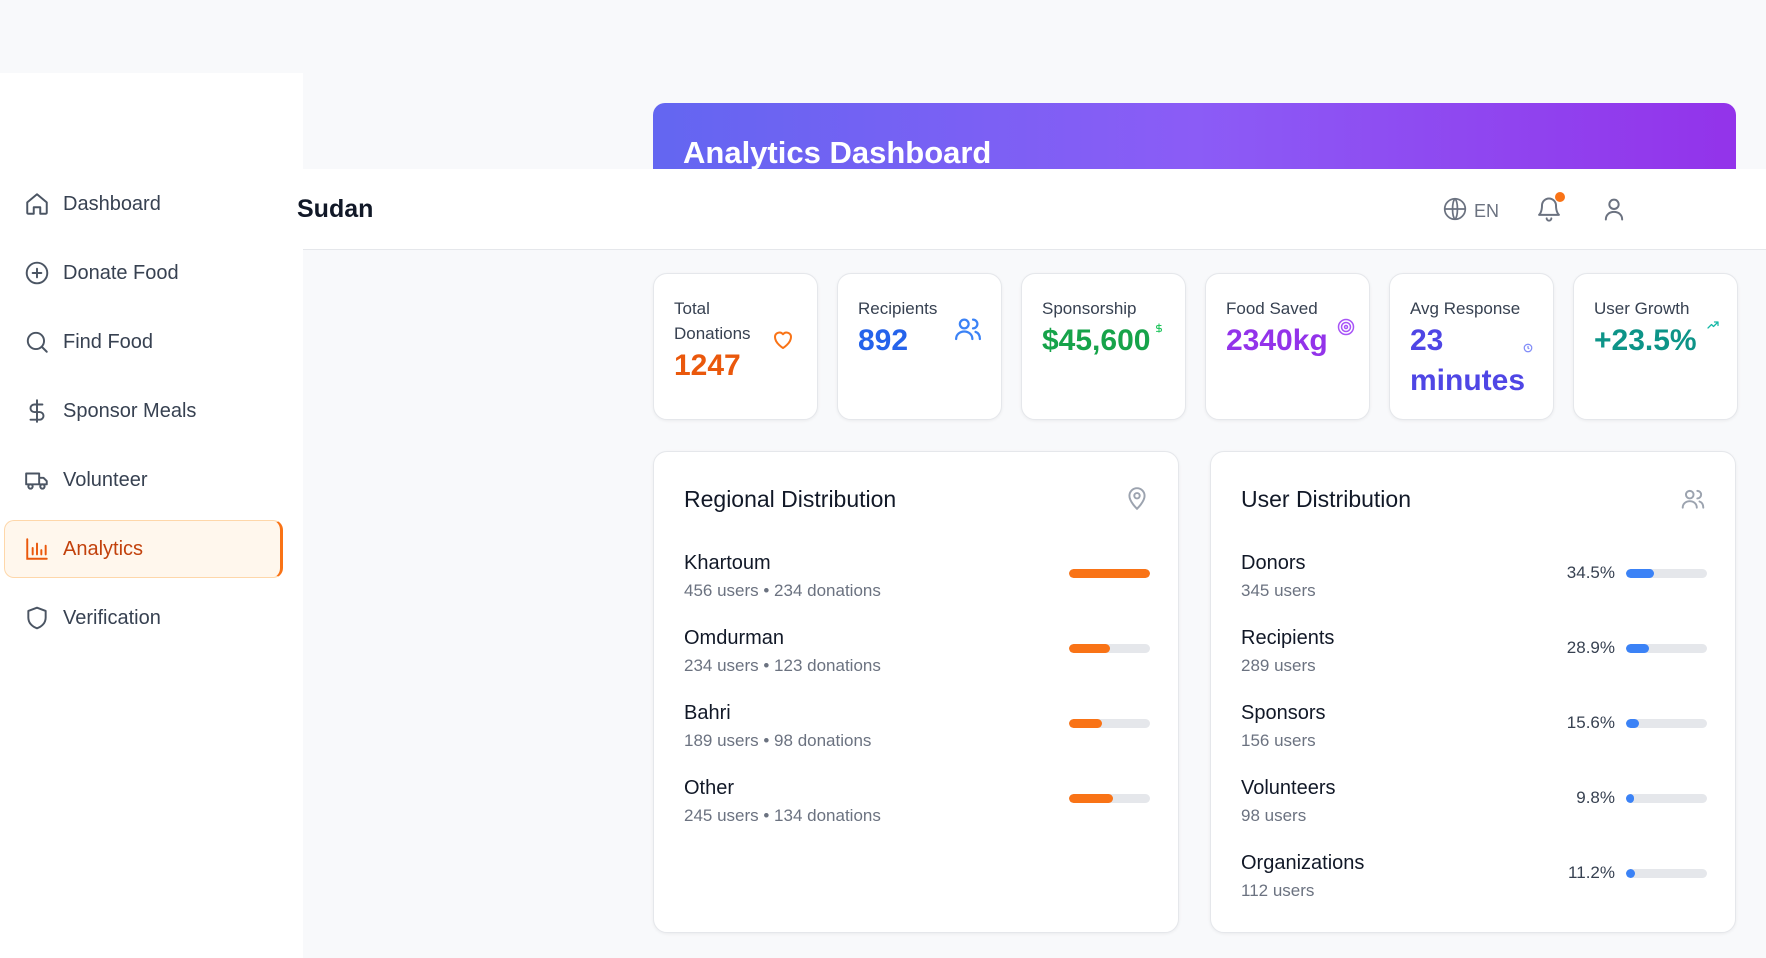 This screenshot has height=958, width=1766. Describe the element at coordinates (1528, 348) in the screenshot. I see `clock-icon` at that location.